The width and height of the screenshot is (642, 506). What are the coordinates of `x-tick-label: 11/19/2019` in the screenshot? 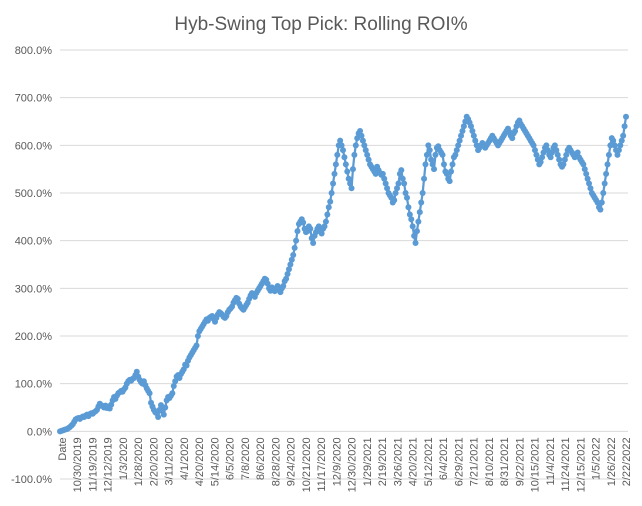 It's located at (93, 464).